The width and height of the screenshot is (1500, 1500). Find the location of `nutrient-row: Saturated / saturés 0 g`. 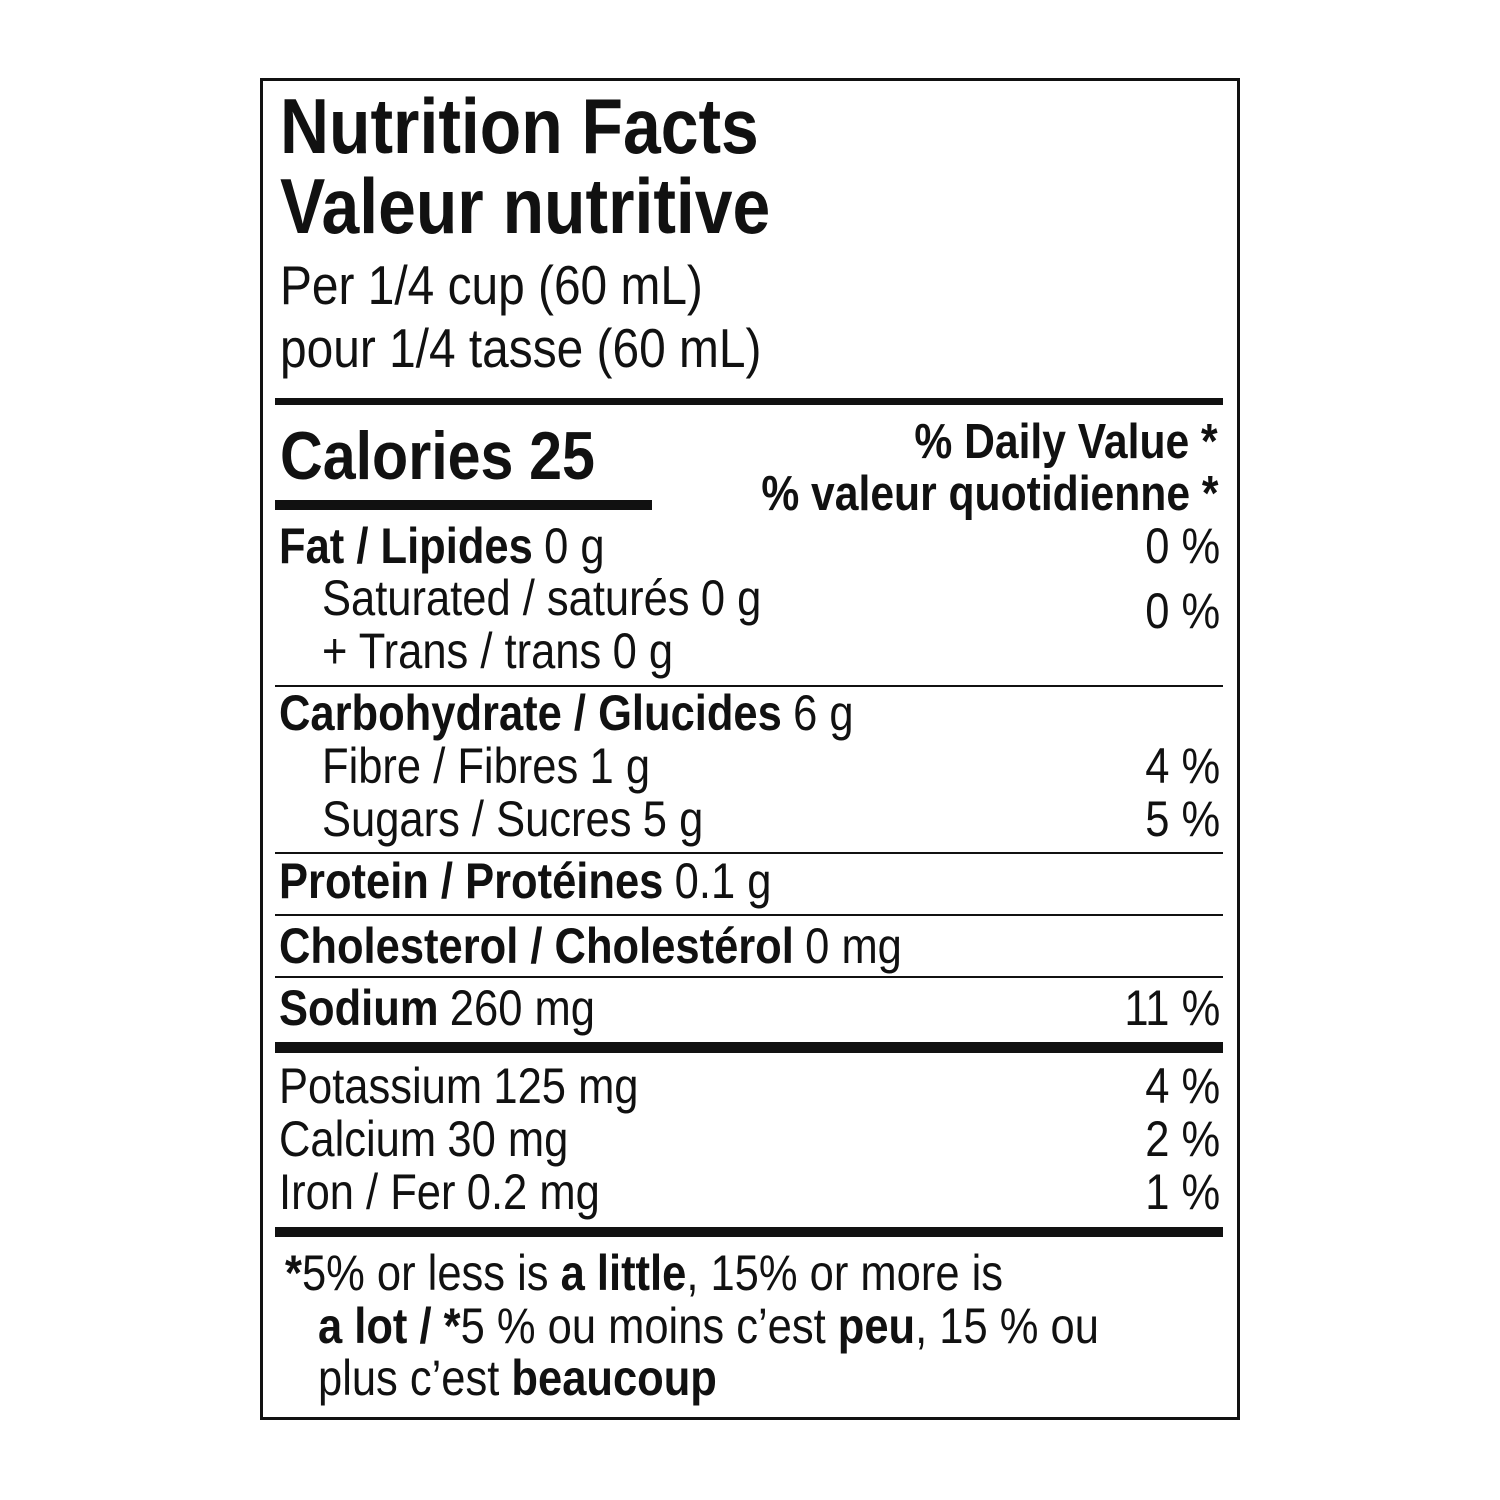

nutrient-row: Saturated / saturés 0 g is located at coordinates (541, 598).